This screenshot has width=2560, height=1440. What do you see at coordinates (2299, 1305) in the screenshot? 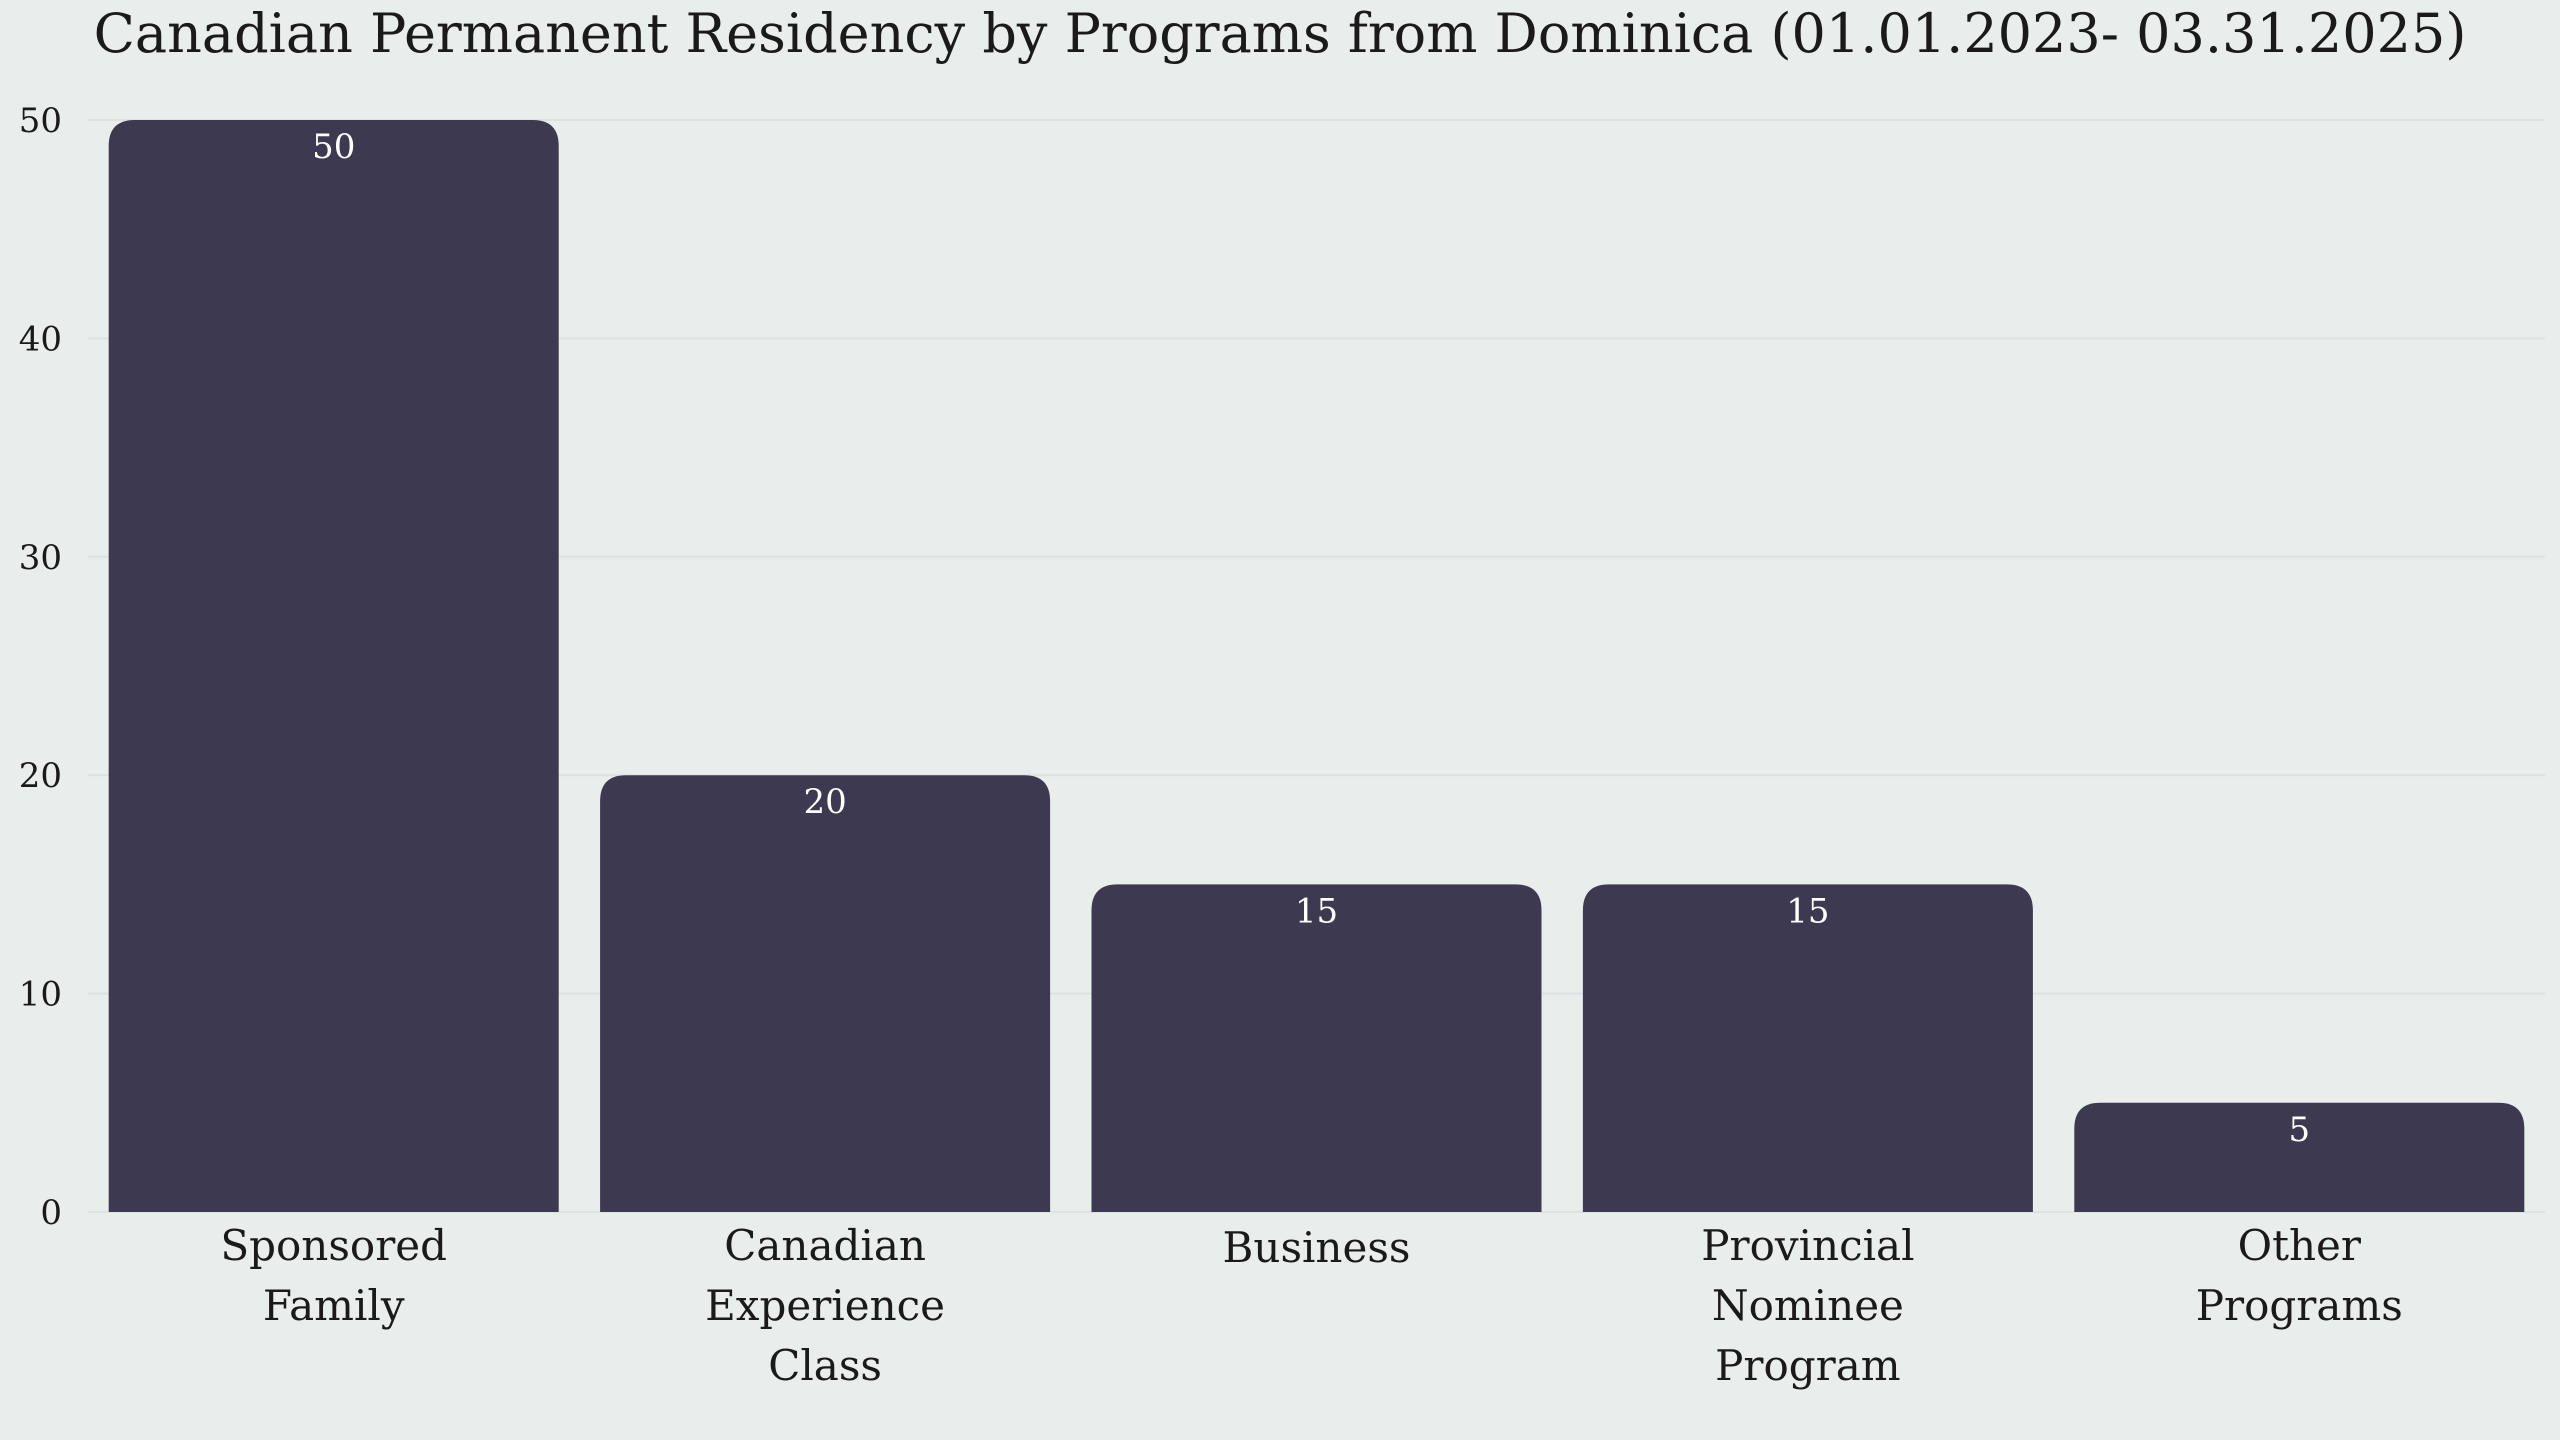
I see `x-tick-label-line: Programs` at bounding box center [2299, 1305].